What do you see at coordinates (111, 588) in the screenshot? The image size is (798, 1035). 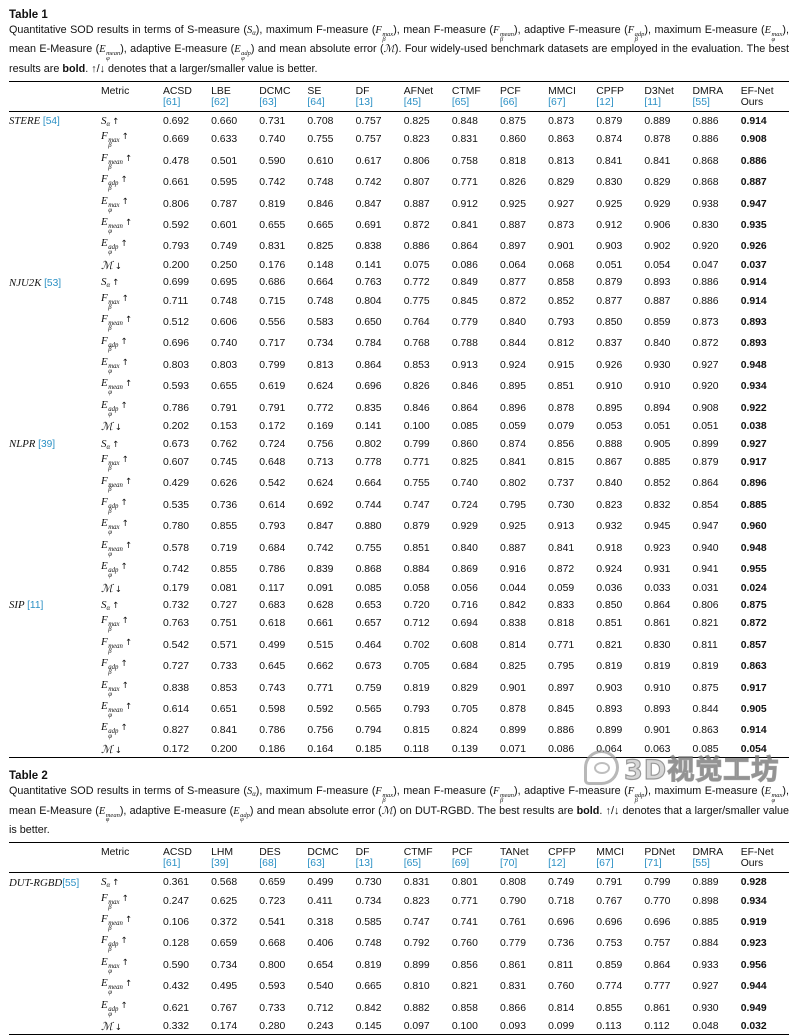 I see `metric-formula: ℳ ↓` at bounding box center [111, 588].